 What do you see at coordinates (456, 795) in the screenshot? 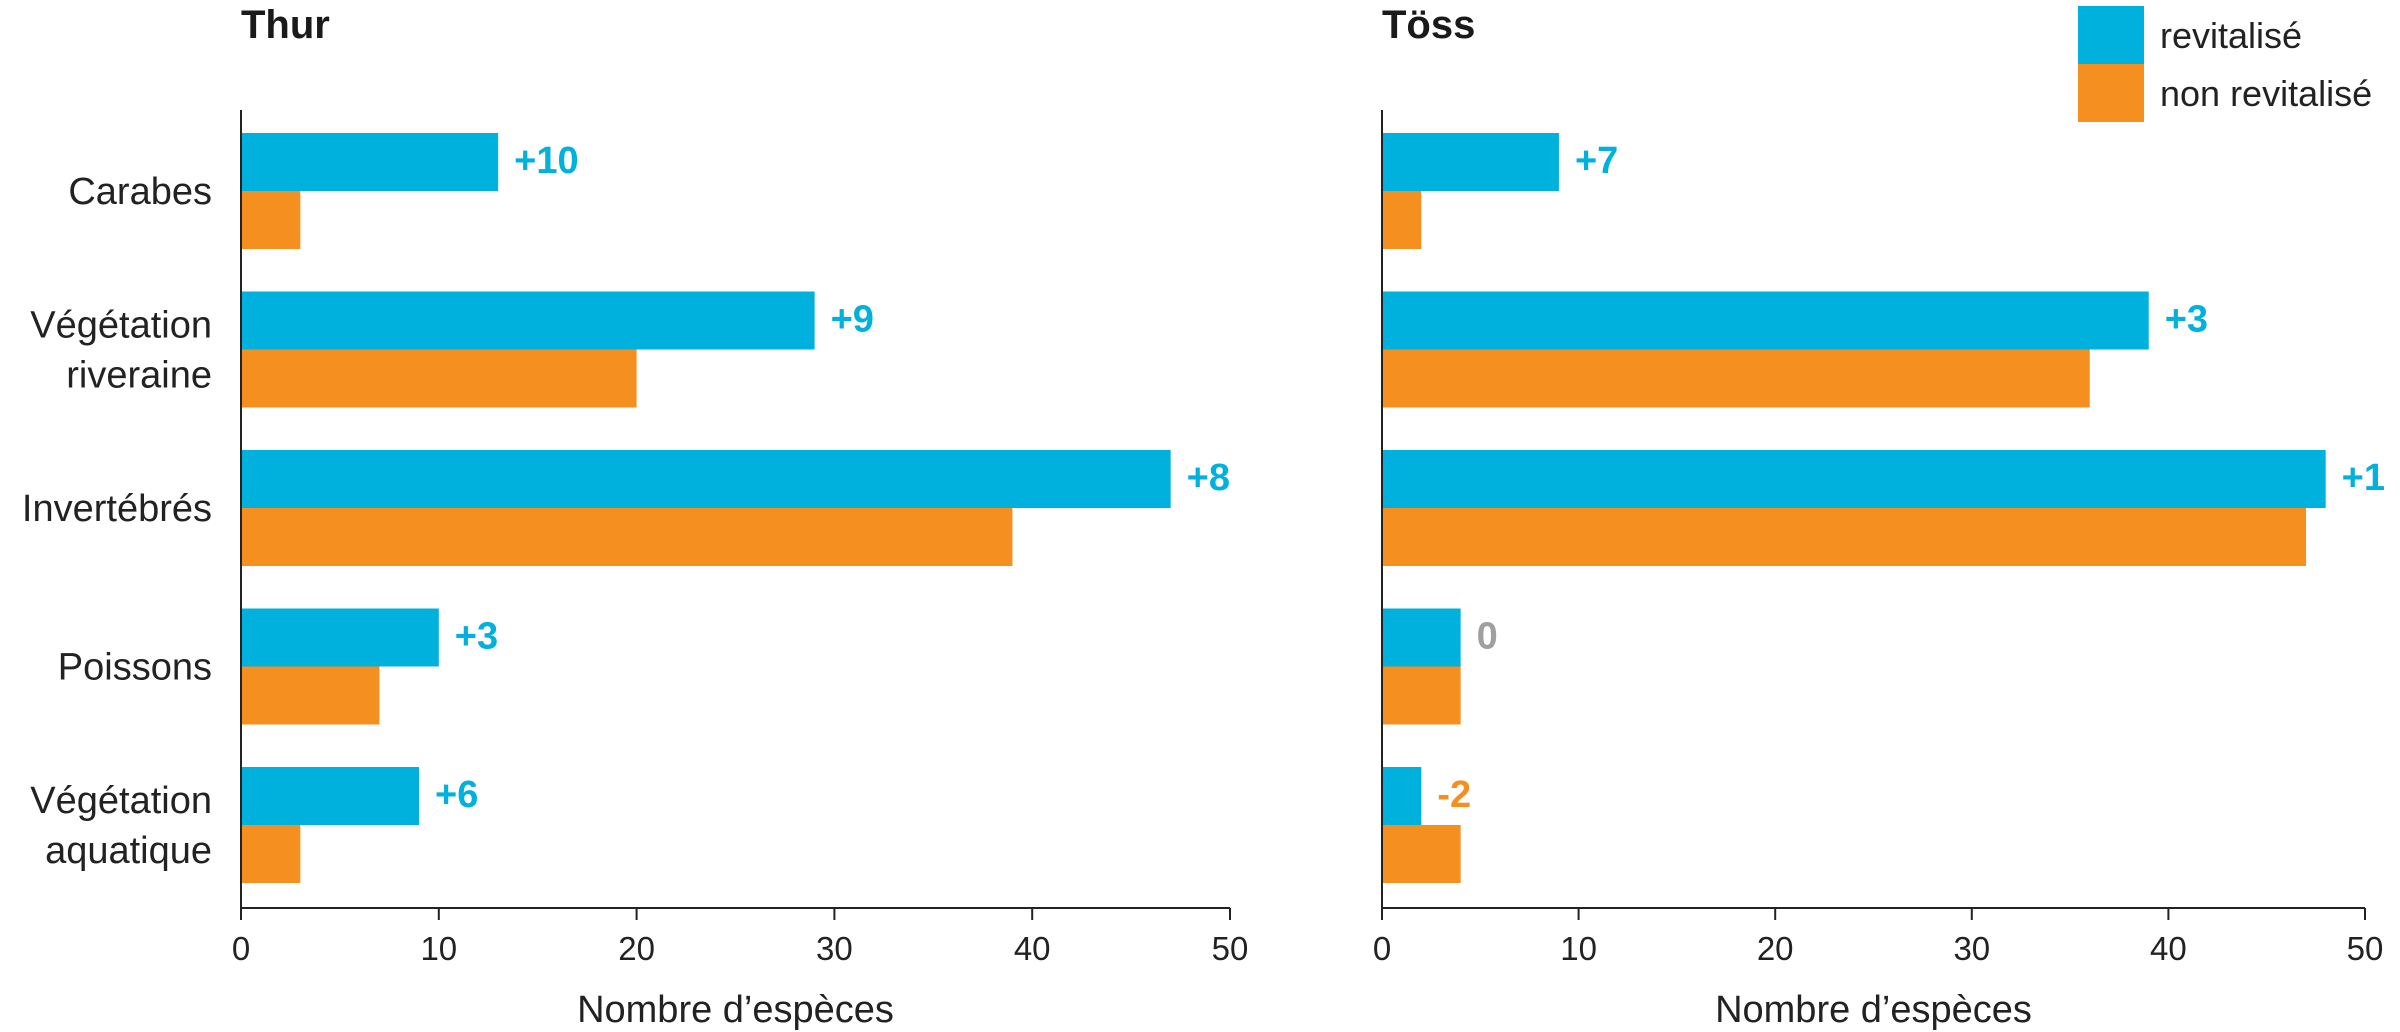
I see `data-label: +6` at bounding box center [456, 795].